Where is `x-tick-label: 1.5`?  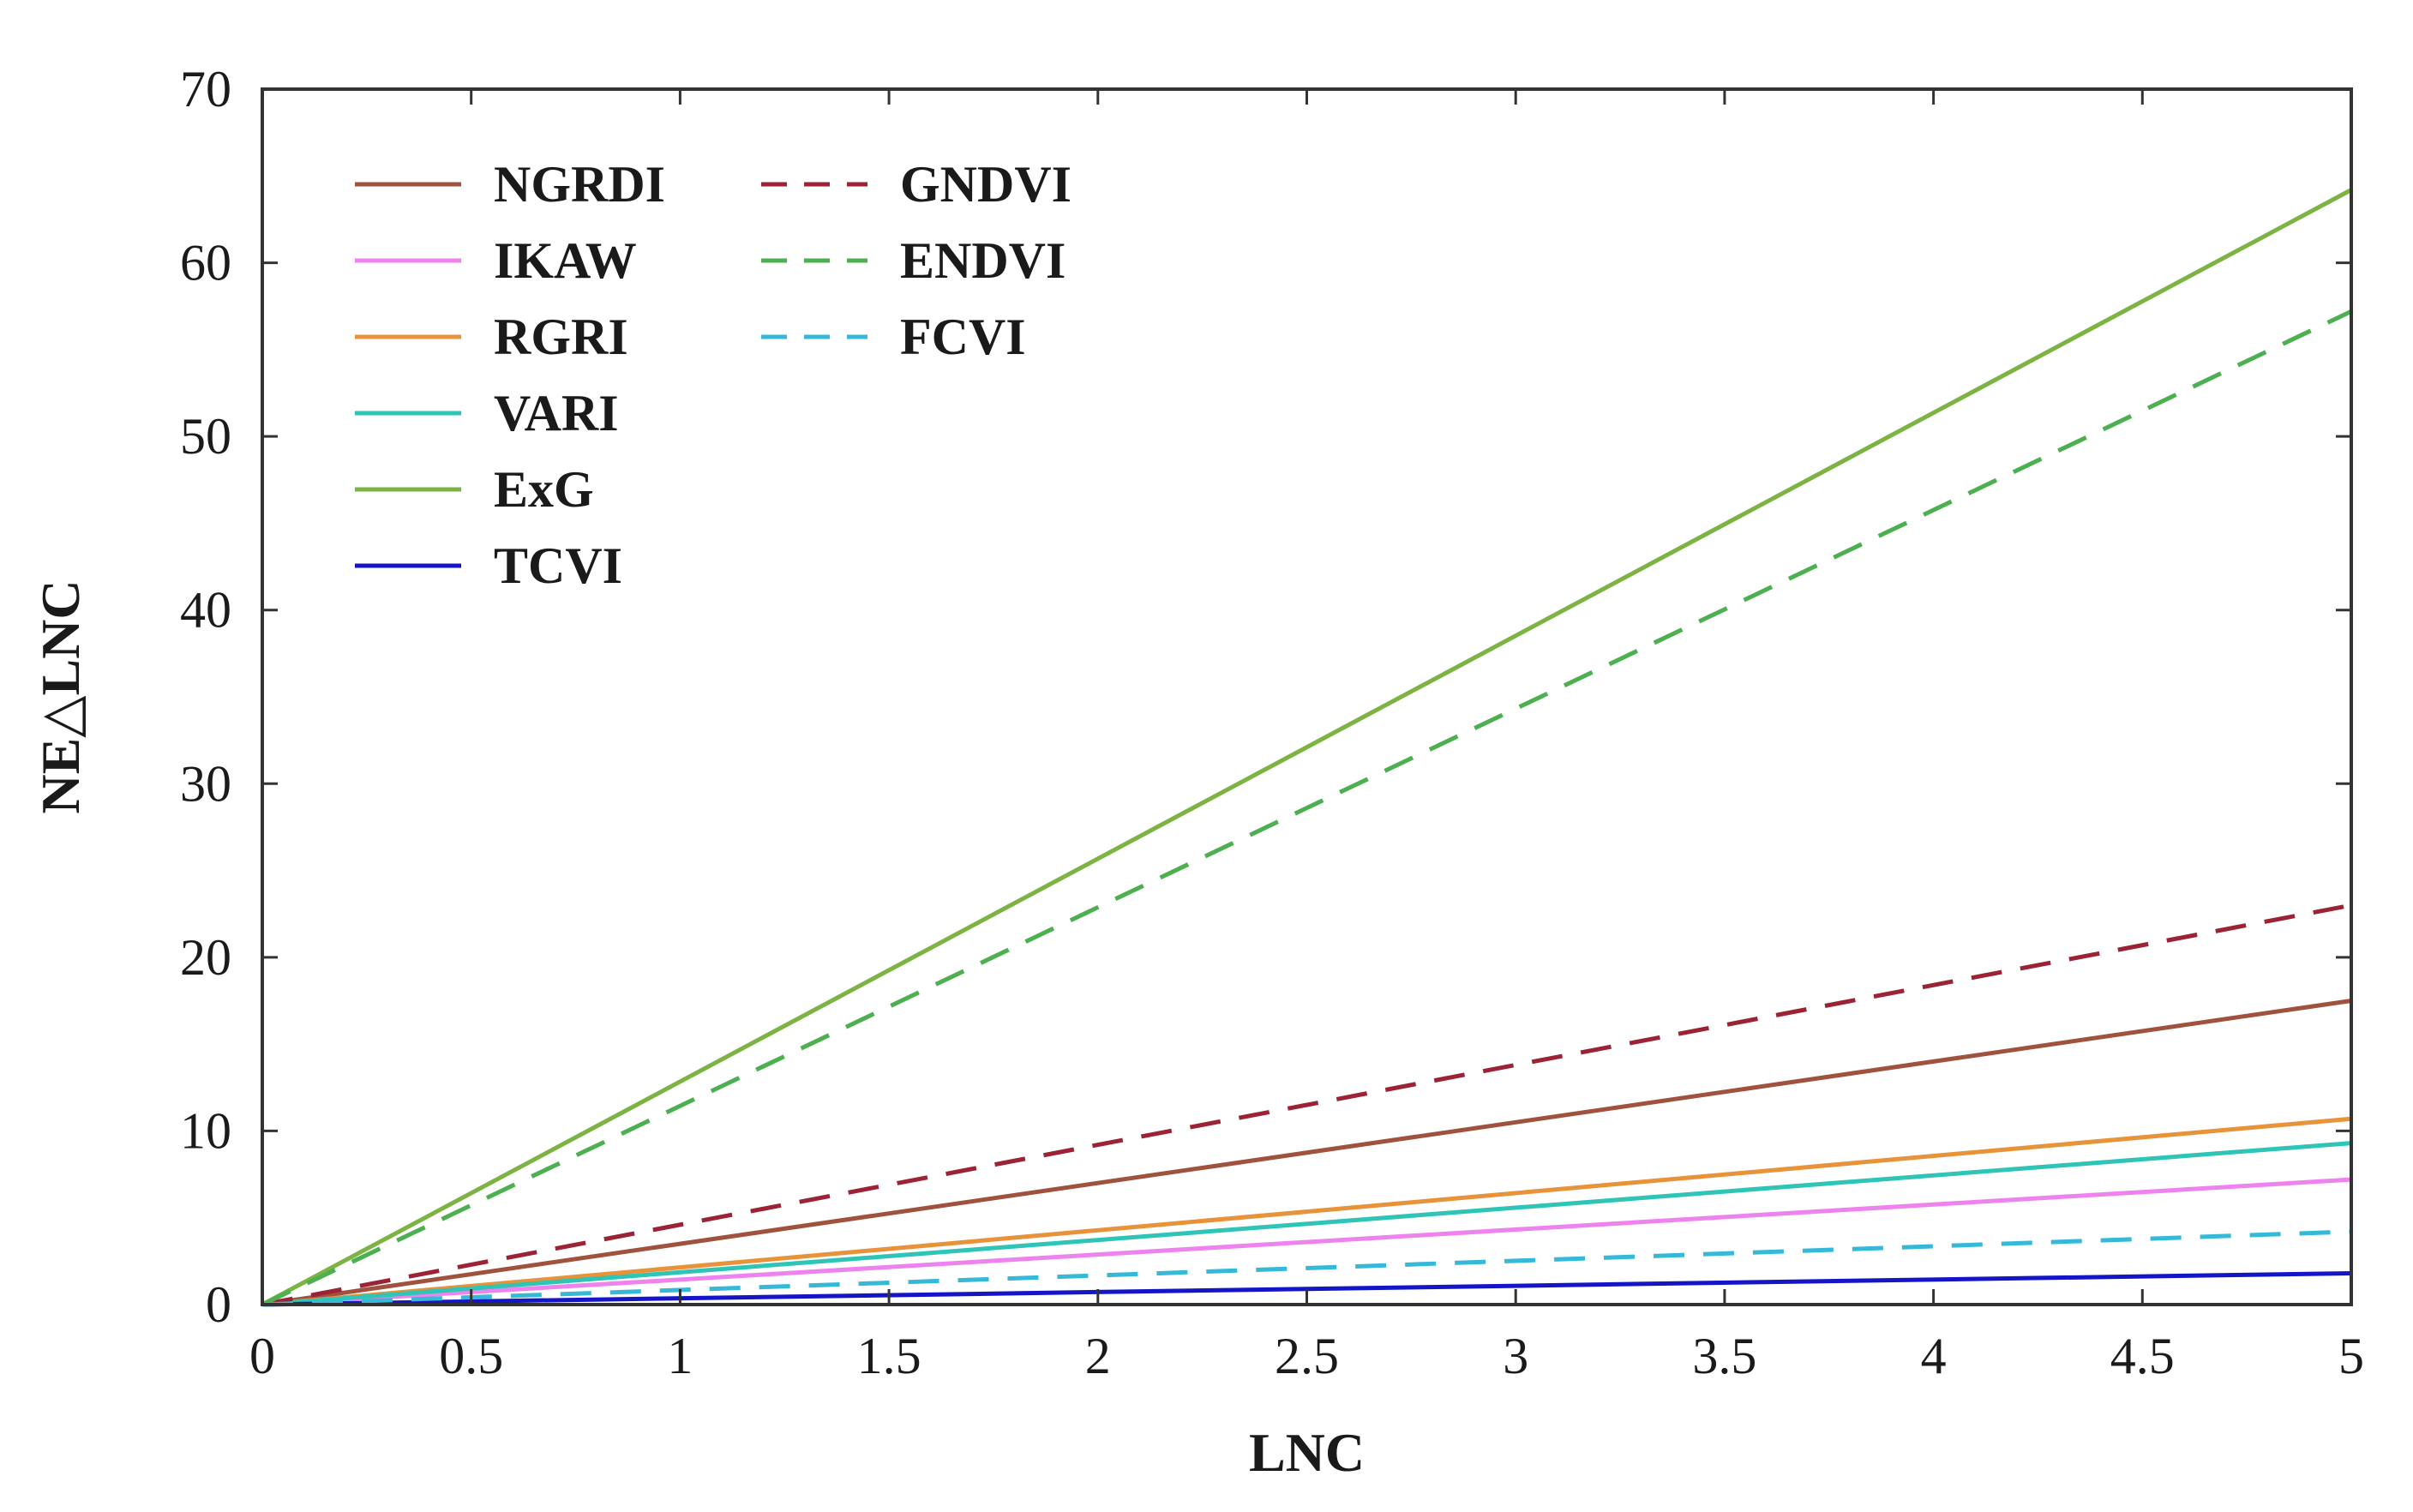 x-tick-label: 1.5 is located at coordinates (889, 1356).